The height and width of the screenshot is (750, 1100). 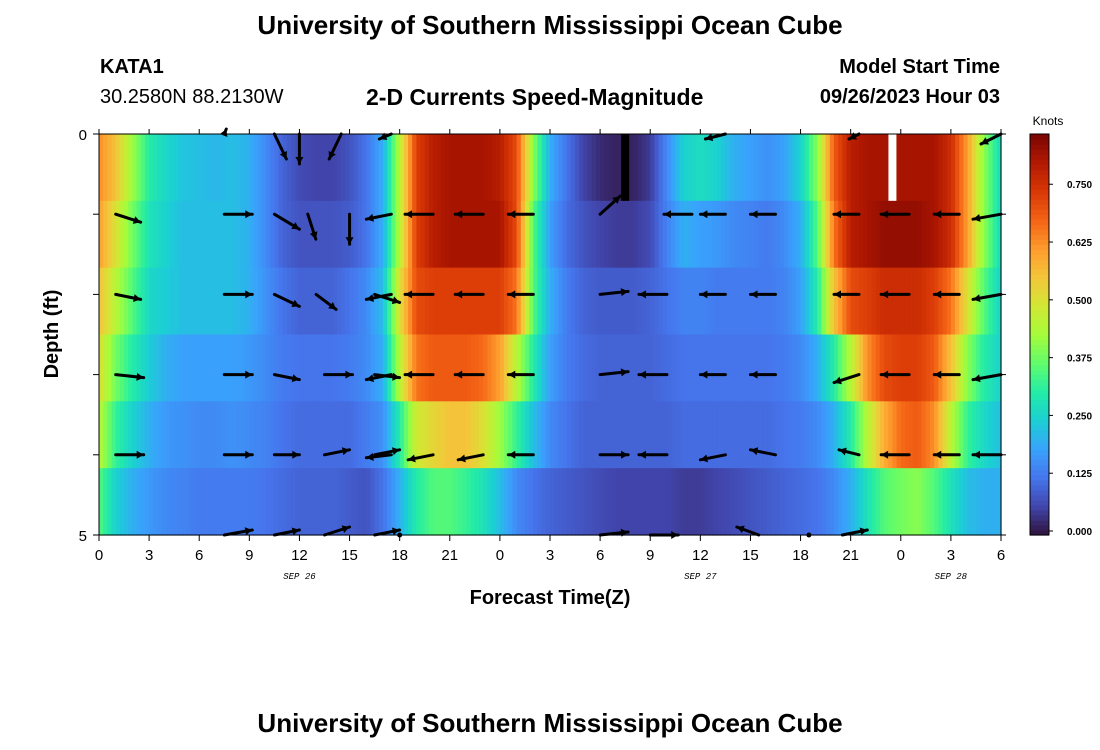 I want to click on x-tick-label: 6, so click(x=1001, y=555).